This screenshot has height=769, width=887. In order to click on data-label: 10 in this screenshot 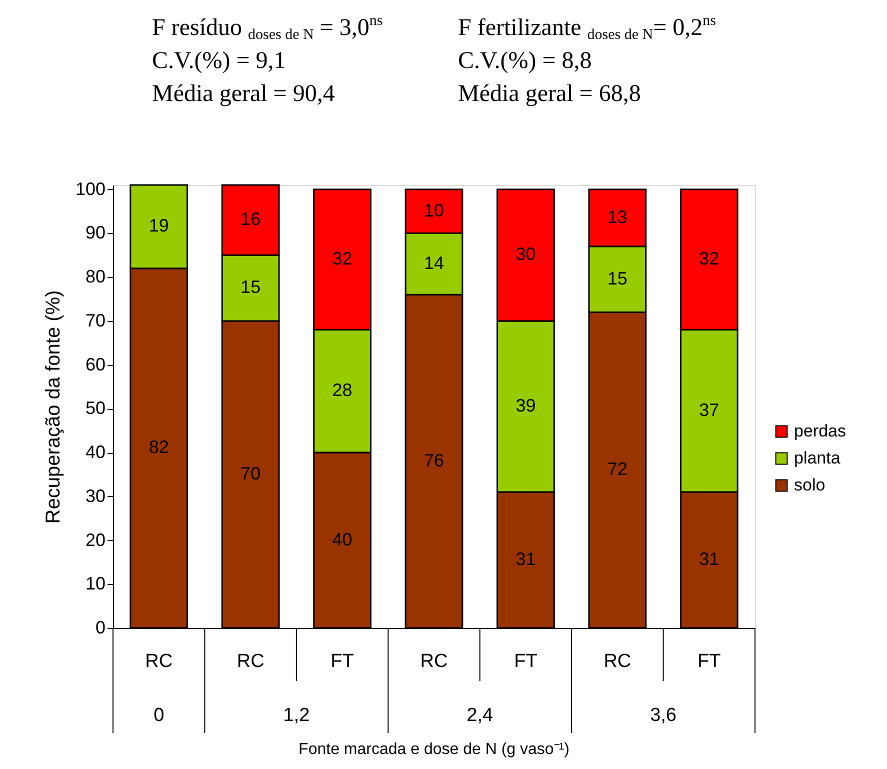, I will do `click(434, 210)`.